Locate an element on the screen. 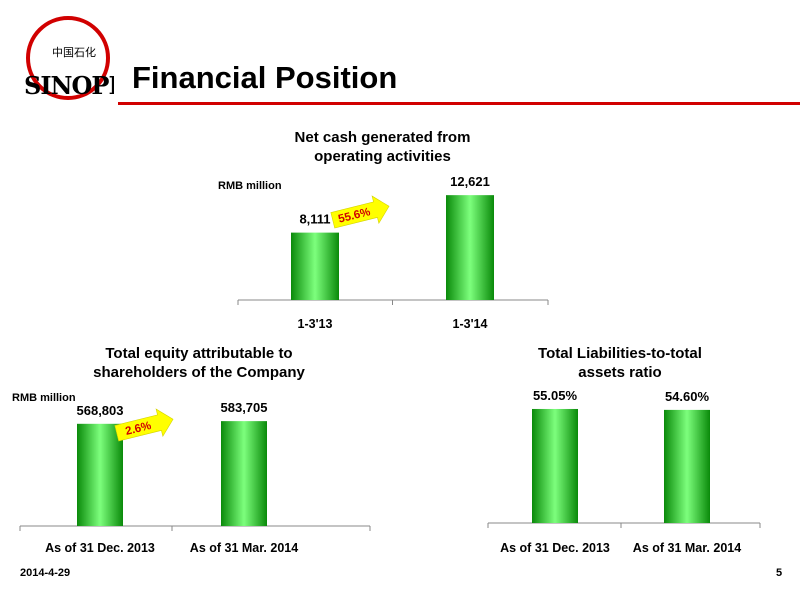 The image size is (800, 600). chart1-value-label-1: 8,111 is located at coordinates (314, 219).